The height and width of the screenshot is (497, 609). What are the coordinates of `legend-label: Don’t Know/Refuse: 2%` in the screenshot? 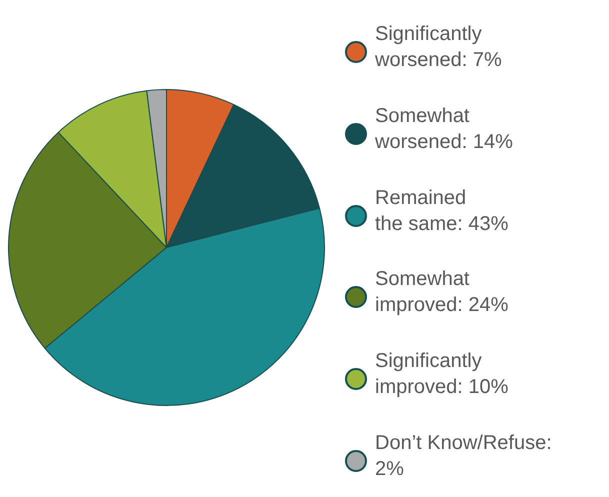 It's located at (463, 456).